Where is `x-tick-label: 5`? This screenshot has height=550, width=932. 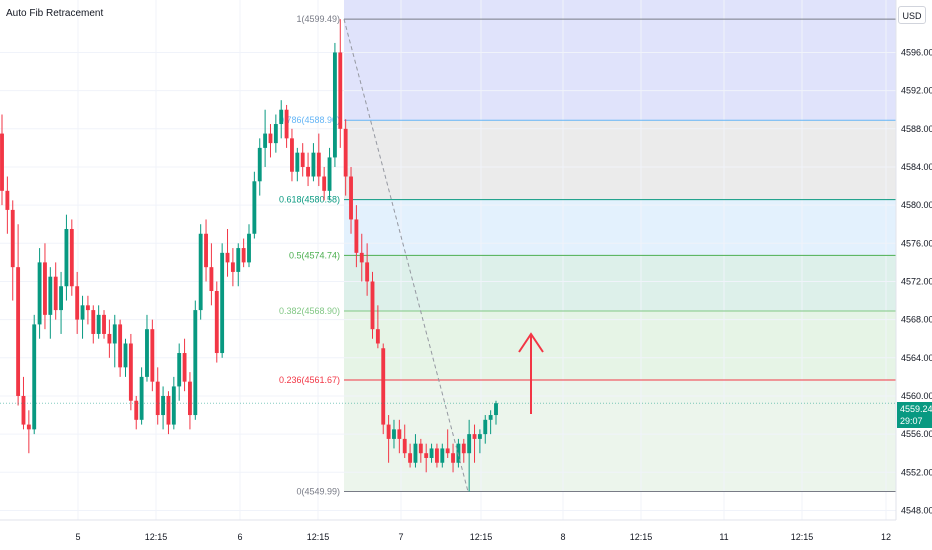 x-tick-label: 5 is located at coordinates (77, 537).